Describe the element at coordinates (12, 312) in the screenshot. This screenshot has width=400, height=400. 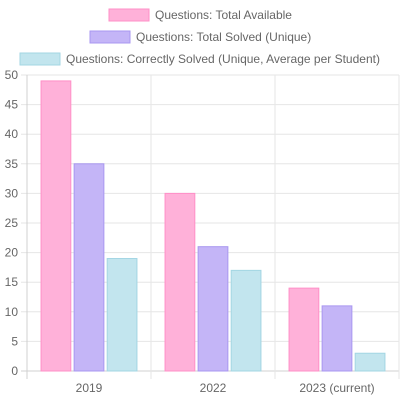
I see `y-tick-label: 10` at that location.